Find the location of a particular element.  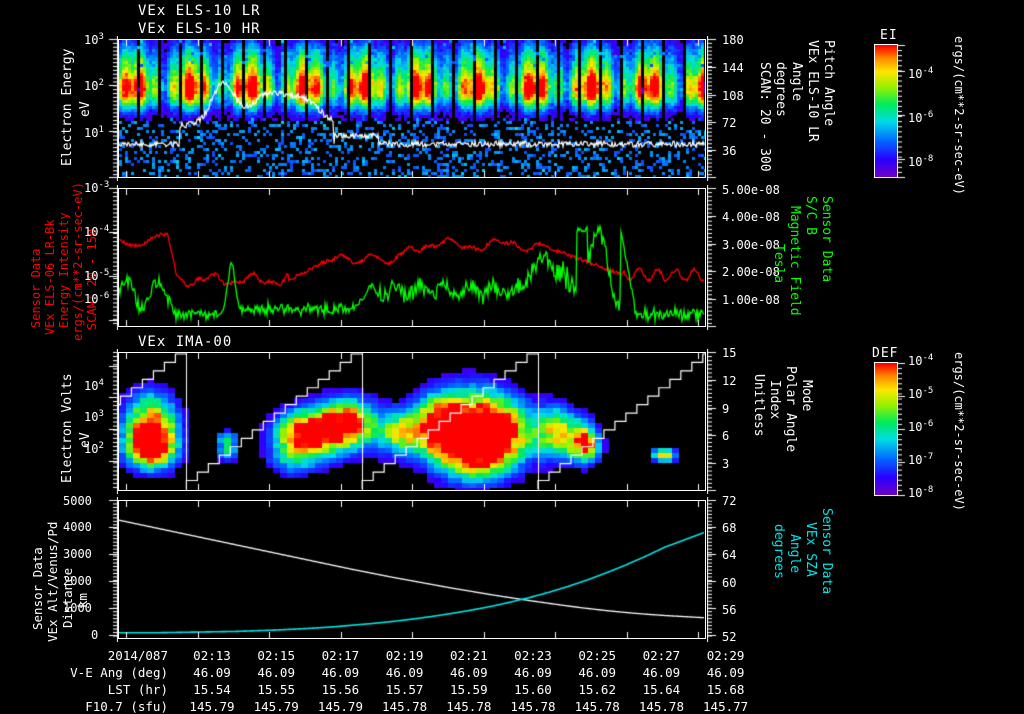

panel1-title-lr: VEx ELS-10 LR is located at coordinates (199, 11).